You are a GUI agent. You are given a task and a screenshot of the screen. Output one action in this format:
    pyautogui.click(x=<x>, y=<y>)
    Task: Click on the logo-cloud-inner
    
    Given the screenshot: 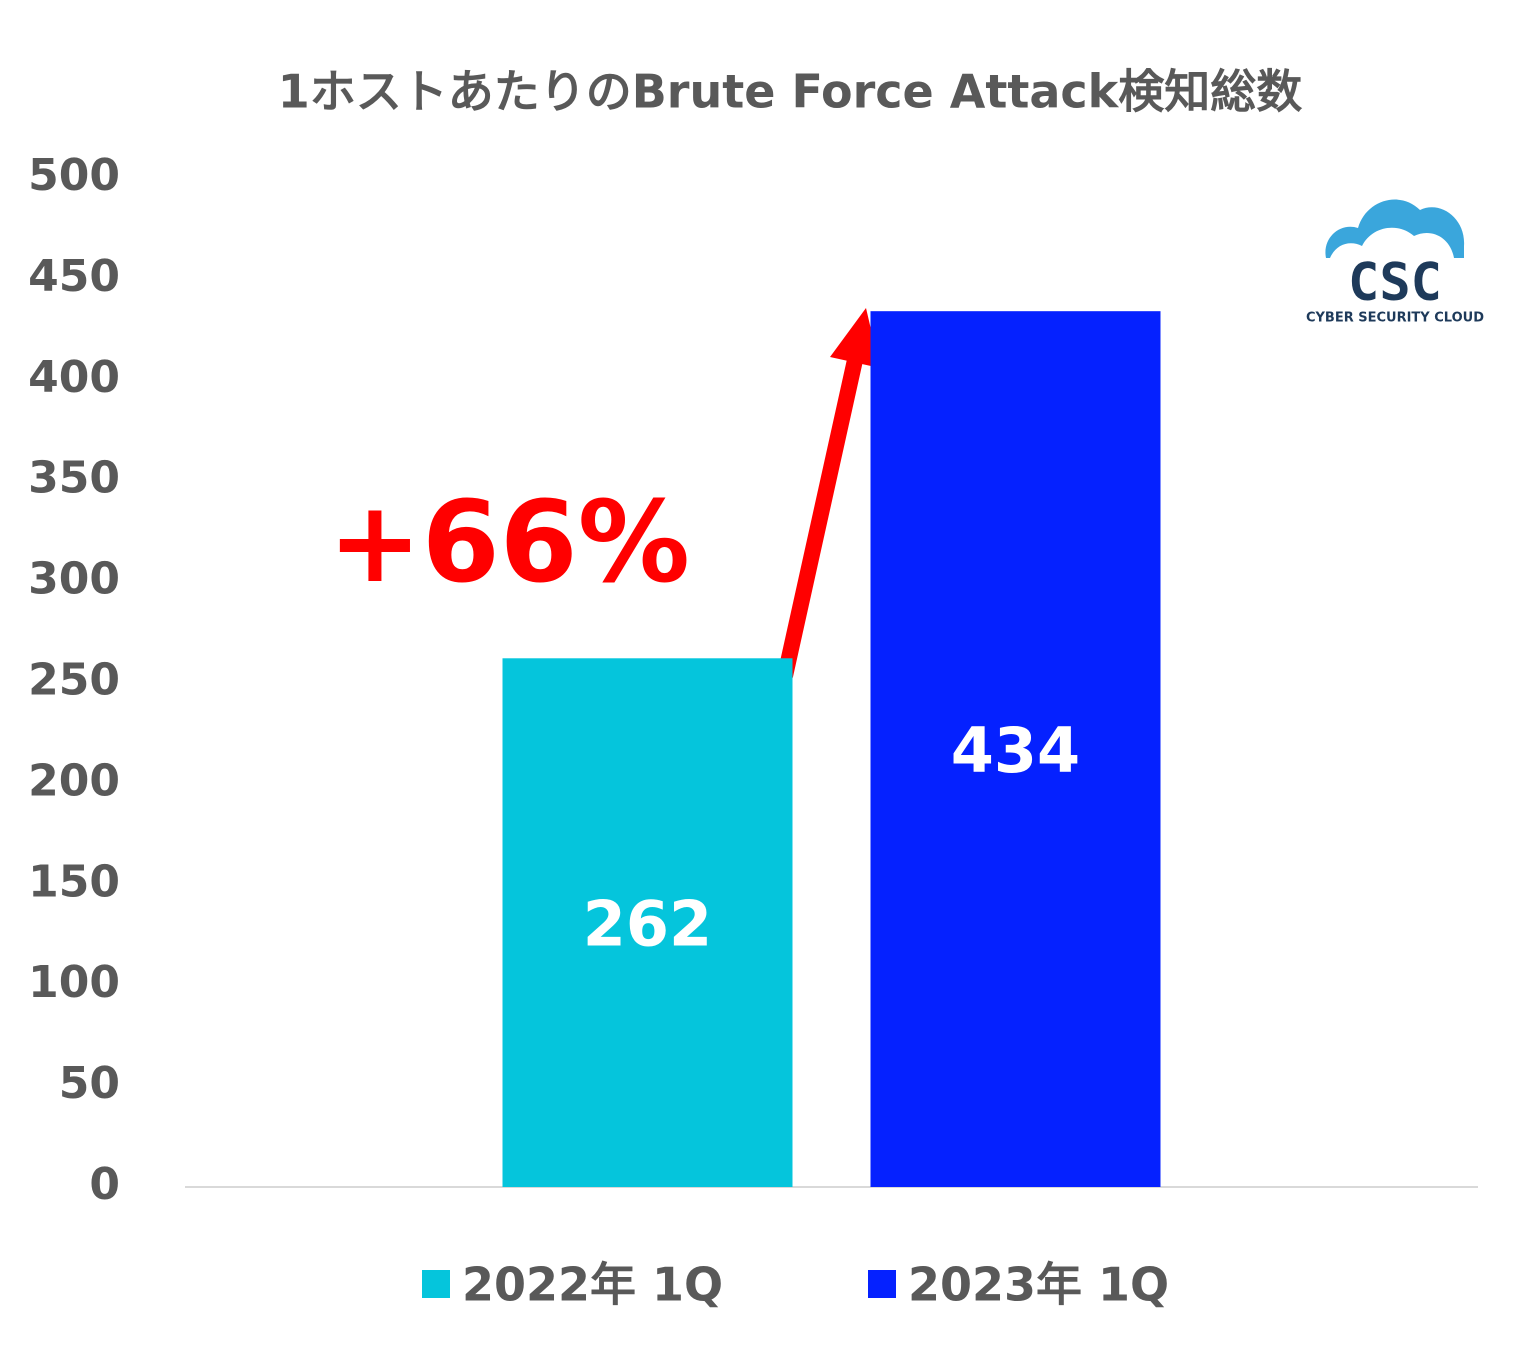 What is the action you would take?
    pyautogui.click(x=1392, y=242)
    